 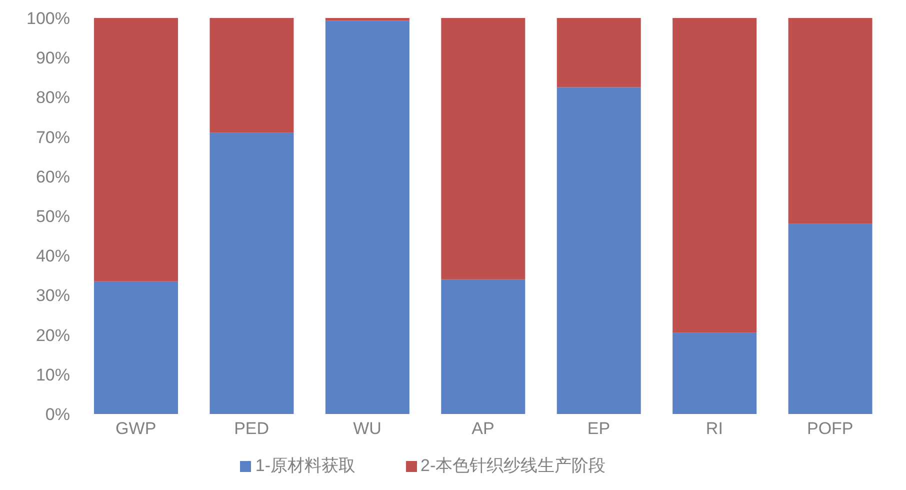 I want to click on y-tick-label: 30%, so click(x=53, y=296).